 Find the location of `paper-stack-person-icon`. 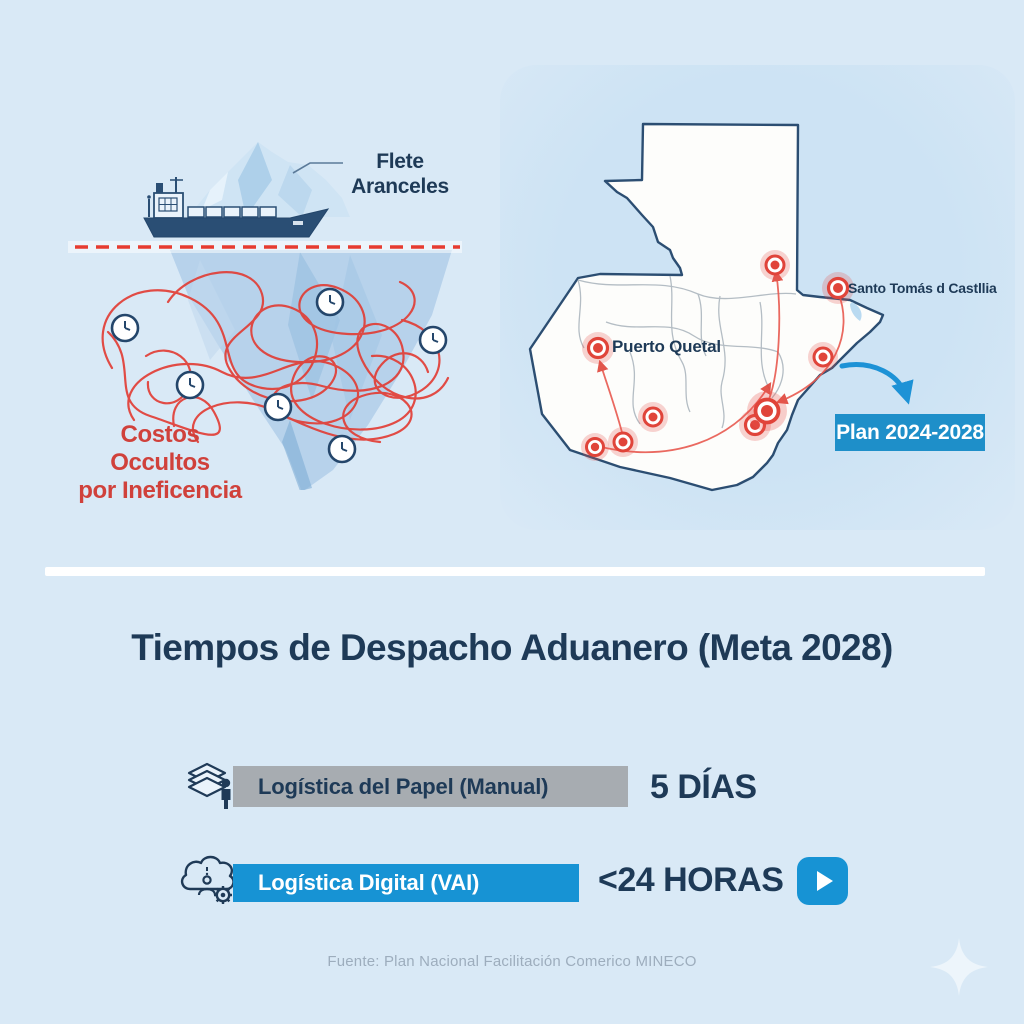

paper-stack-person-icon is located at coordinates (209, 785).